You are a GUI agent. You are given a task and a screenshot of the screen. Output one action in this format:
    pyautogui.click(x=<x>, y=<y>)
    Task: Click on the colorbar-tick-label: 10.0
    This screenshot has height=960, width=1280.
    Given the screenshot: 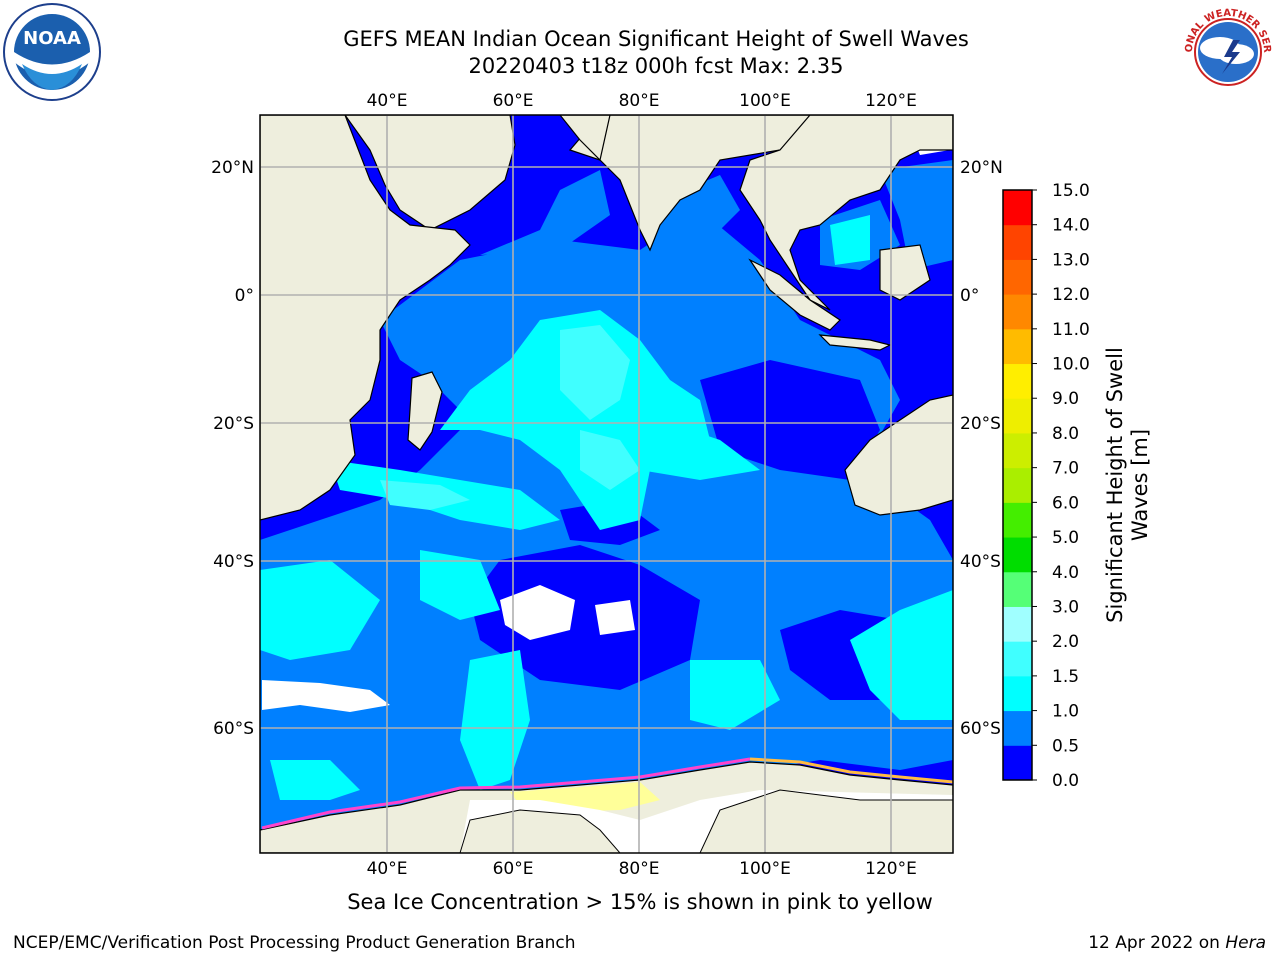 What is the action you would take?
    pyautogui.click(x=1071, y=365)
    